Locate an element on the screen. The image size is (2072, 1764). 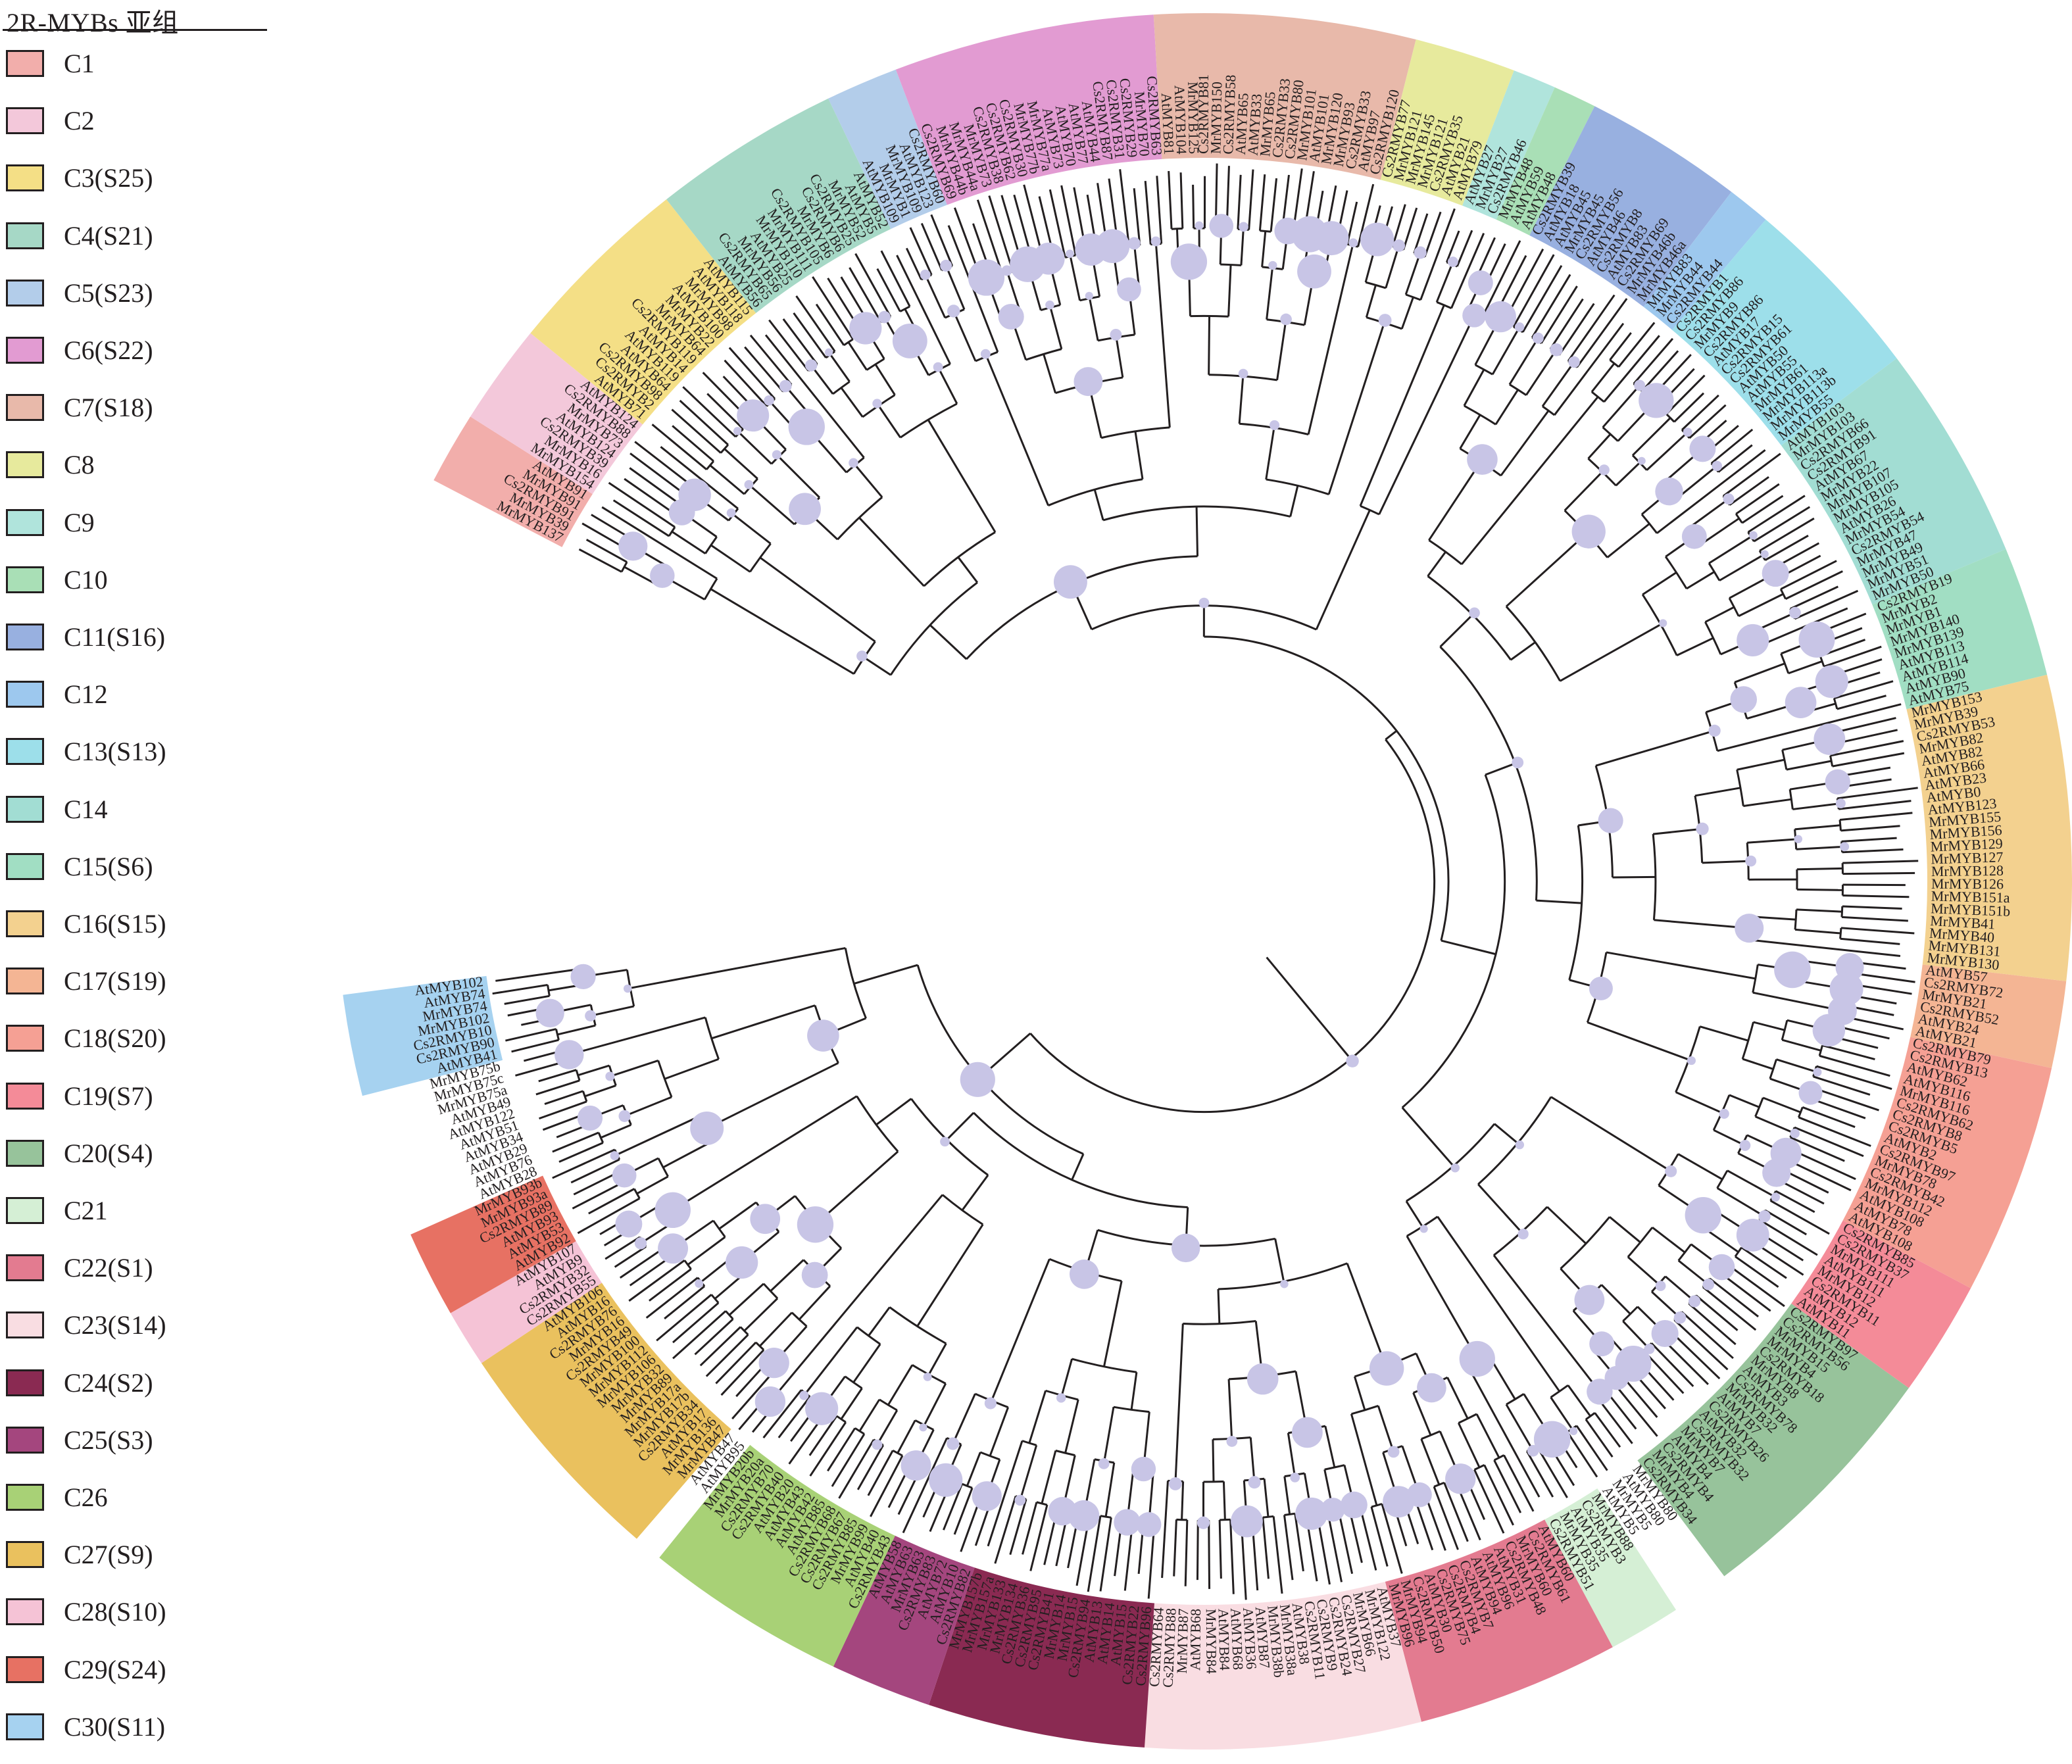
legend-item-c7: C7(S18) is located at coordinates (137, 409).